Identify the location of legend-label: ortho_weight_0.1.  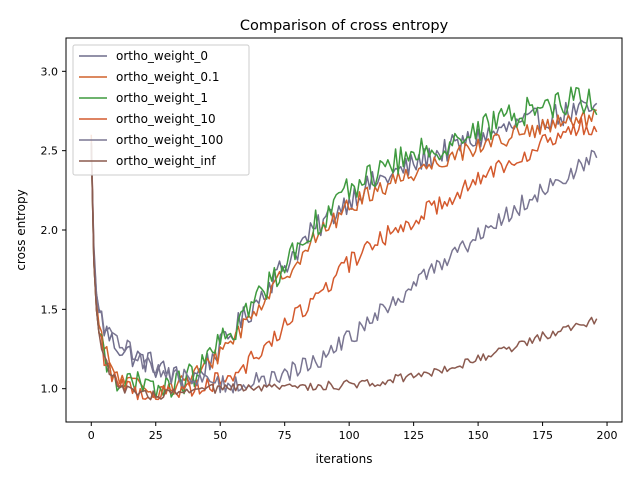
(167, 77).